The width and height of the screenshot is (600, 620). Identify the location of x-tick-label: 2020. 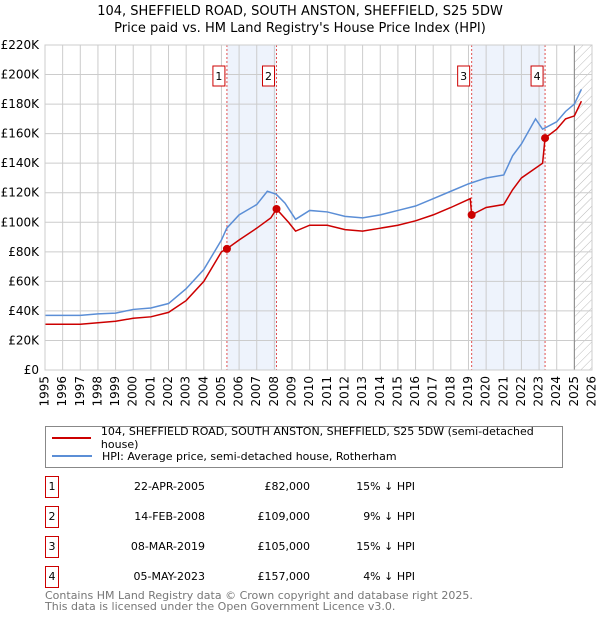
(486, 391).